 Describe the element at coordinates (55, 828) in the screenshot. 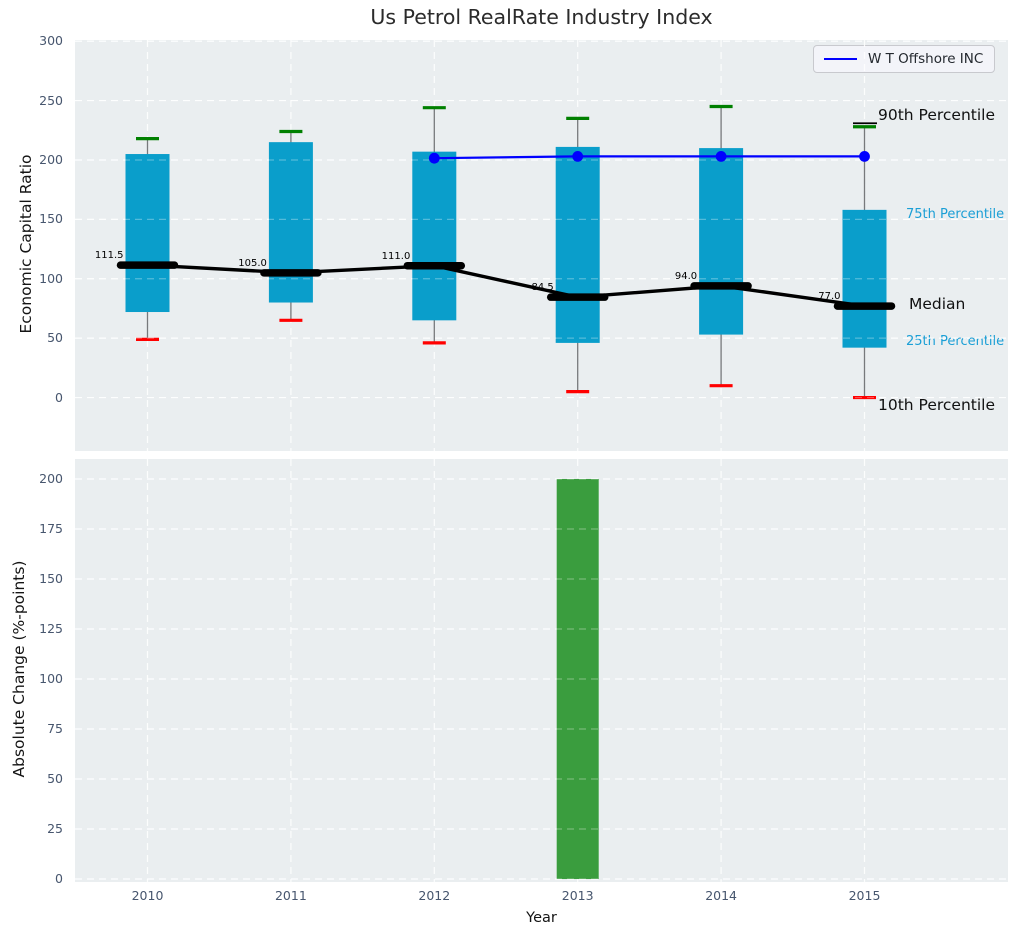

I see `bottom-y-tick-label: 25` at that location.